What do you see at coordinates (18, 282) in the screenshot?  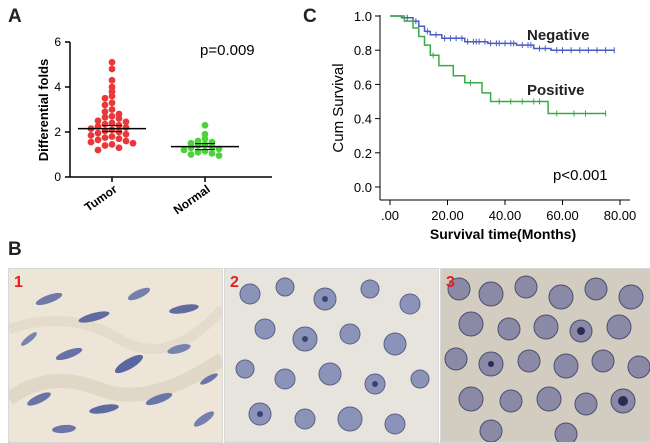 I see `micrograph-1-label: 1` at bounding box center [18, 282].